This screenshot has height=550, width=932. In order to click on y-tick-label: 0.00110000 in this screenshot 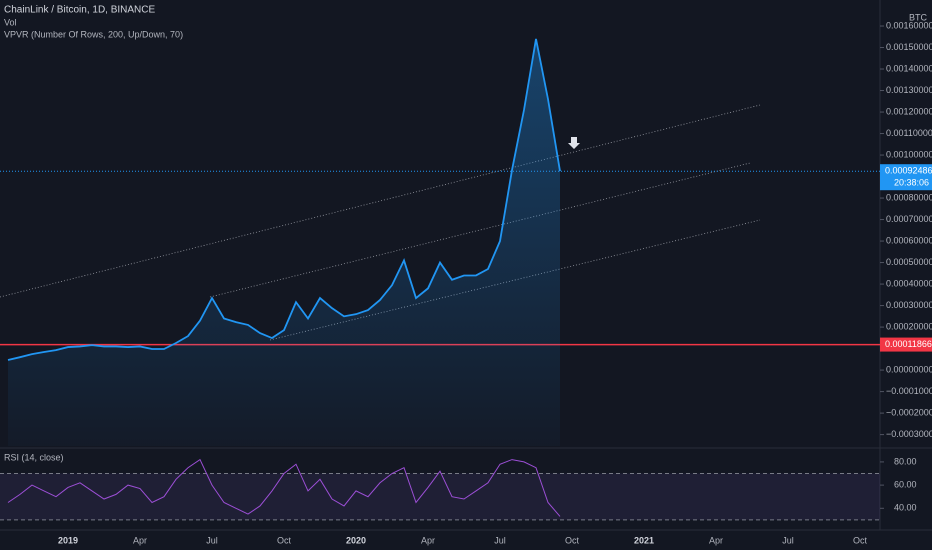, I will do `click(909, 133)`.